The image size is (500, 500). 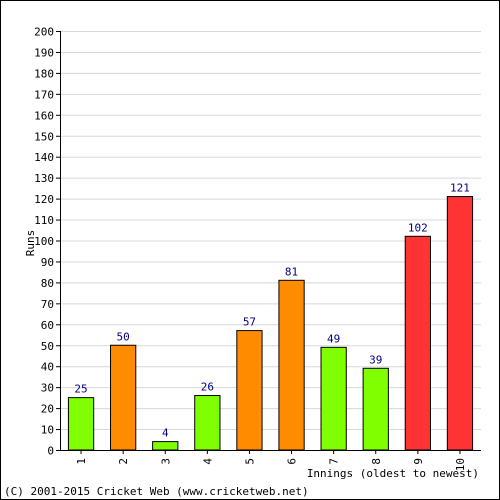 I want to click on y-tick-label: 160, so click(x=44, y=115).